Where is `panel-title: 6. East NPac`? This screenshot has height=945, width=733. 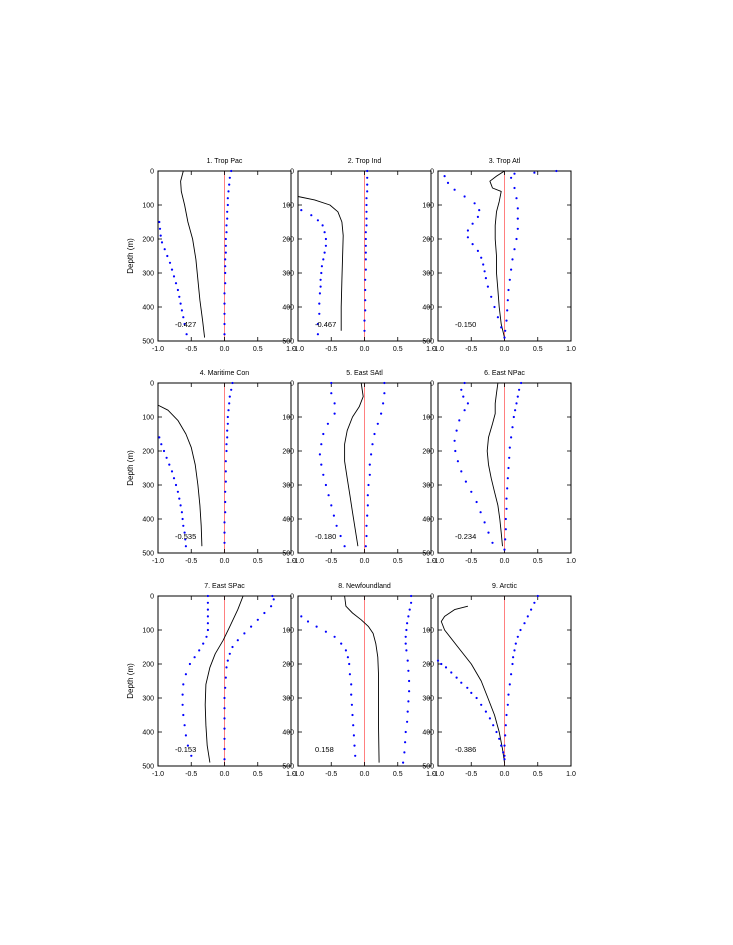
panel-title: 6. East NPac is located at coordinates (504, 373).